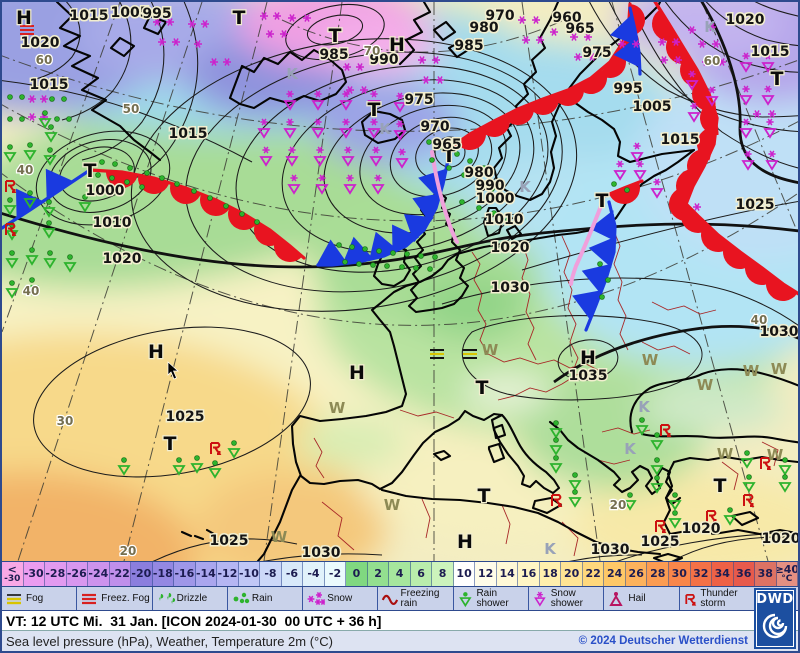 Image resolution: width=800 pixels, height=653 pixels. Describe the element at coordinates (679, 574) in the screenshot. I see `scale-cell: 30` at that location.